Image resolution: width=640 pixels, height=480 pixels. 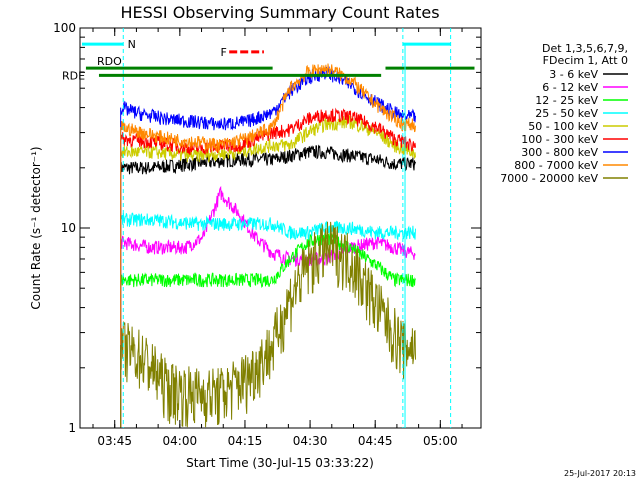 What do you see at coordinates (573, 74) in the screenshot?
I see `legend-label-0: 3 - 6 keV` at bounding box center [573, 74].